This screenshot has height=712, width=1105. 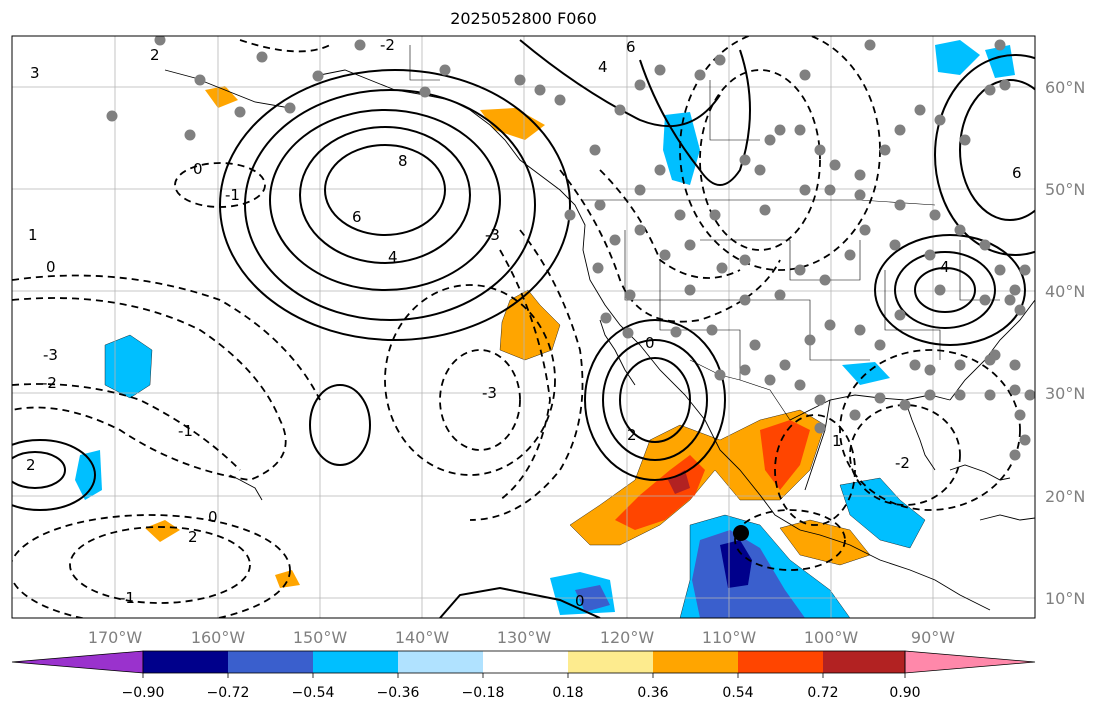 What do you see at coordinates (904, 693) in the screenshot?
I see `colorbar-tick-label: 0.90` at bounding box center [904, 693].